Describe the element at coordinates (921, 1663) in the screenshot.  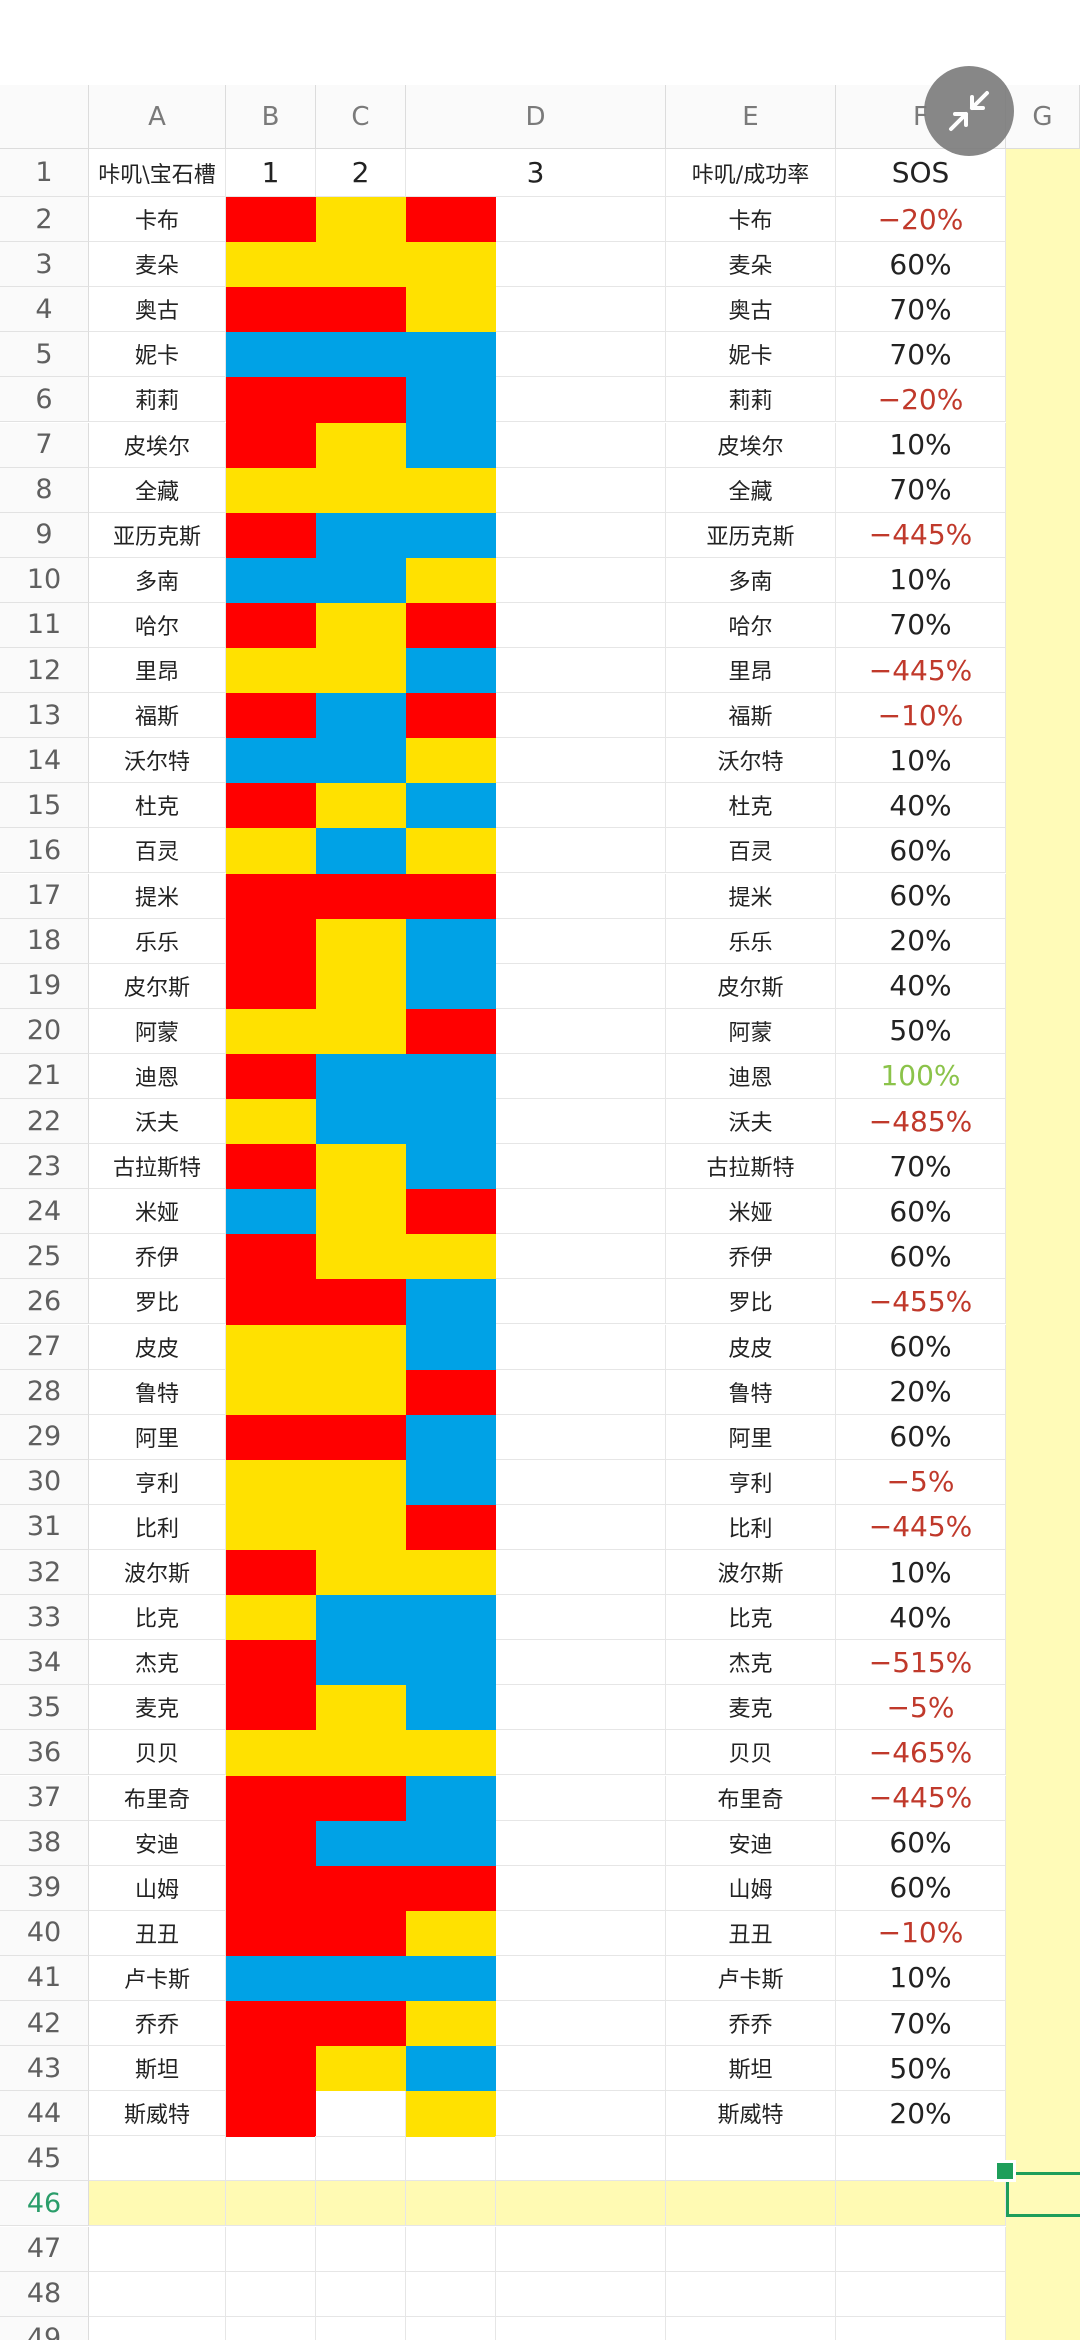
I see `sos-value: −515%` at that location.